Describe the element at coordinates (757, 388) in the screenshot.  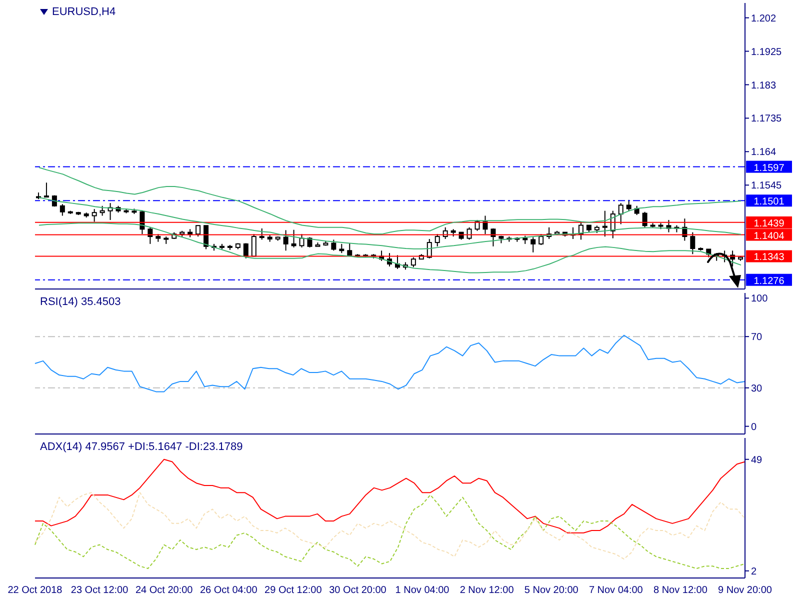
I see `y-tick-label: 30` at that location.